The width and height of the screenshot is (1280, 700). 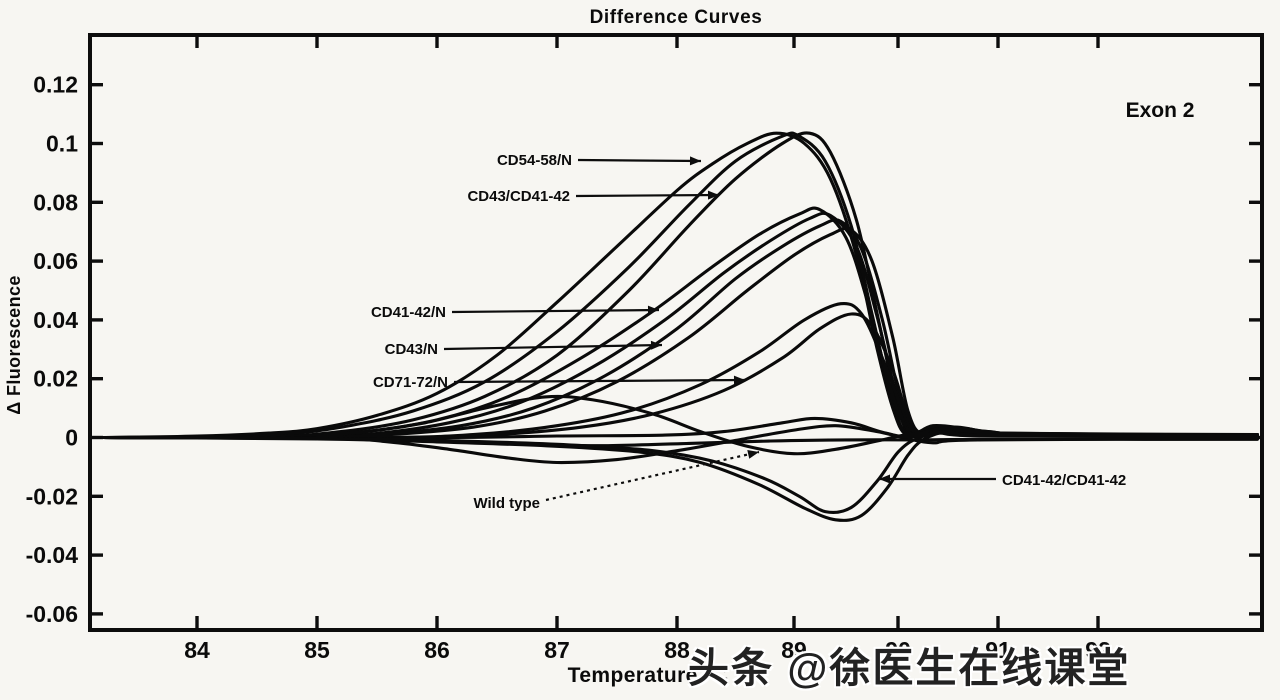 I want to click on annotation-label-cd43-cd41-42: CD43/CD41-42, so click(x=518, y=196).